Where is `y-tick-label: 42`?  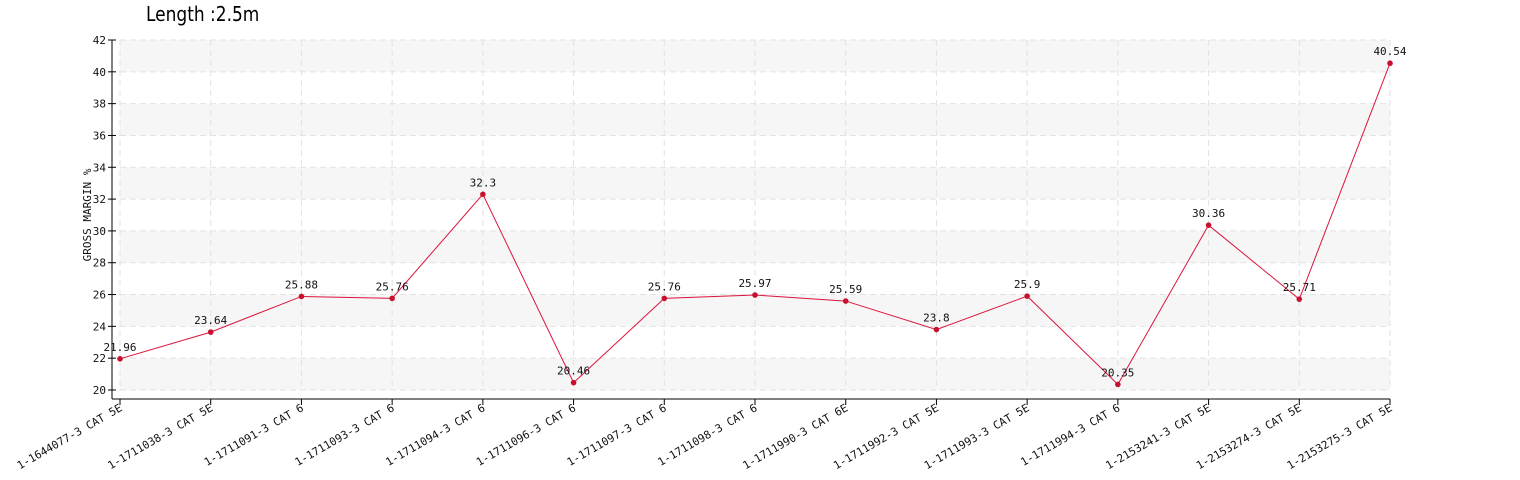
y-tick-label: 42 is located at coordinates (99, 40).